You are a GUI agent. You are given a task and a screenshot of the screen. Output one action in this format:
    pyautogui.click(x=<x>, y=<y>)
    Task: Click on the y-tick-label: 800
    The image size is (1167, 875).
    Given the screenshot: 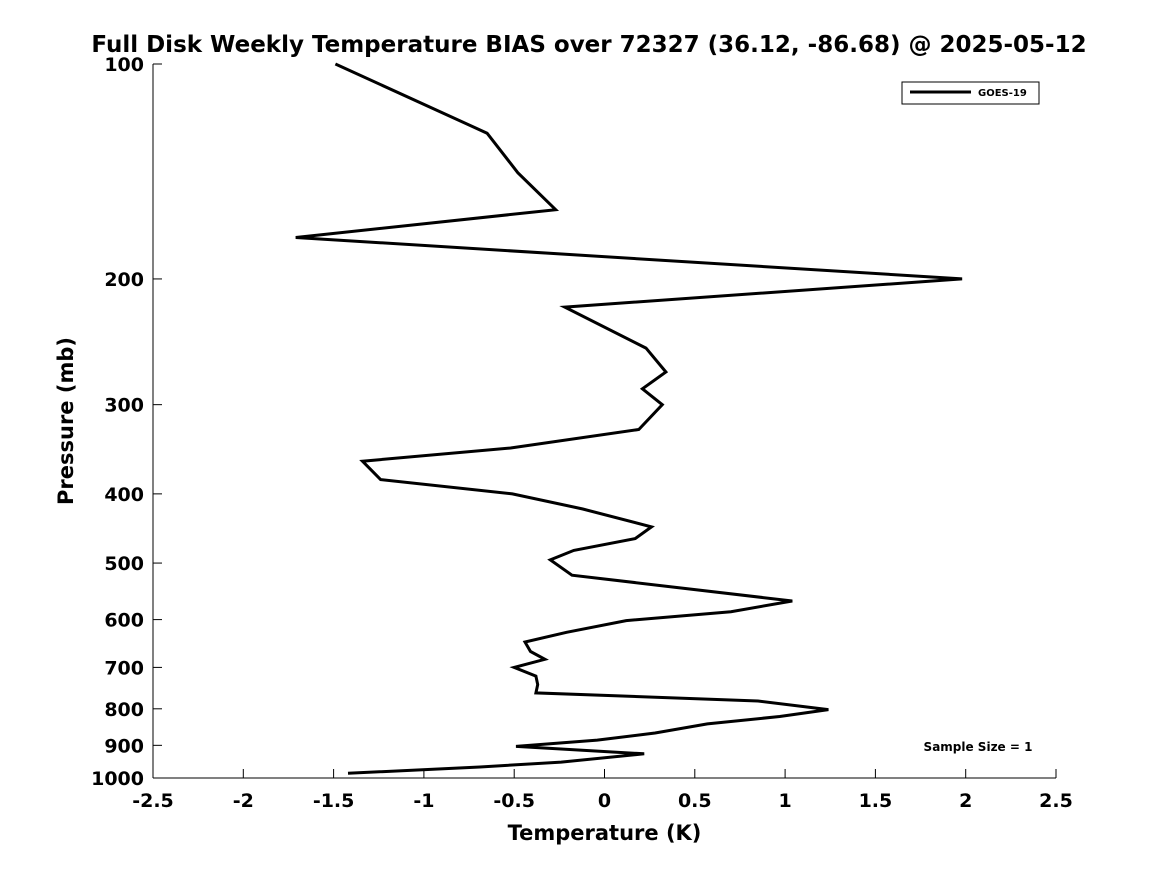 What is the action you would take?
    pyautogui.click(x=124, y=710)
    